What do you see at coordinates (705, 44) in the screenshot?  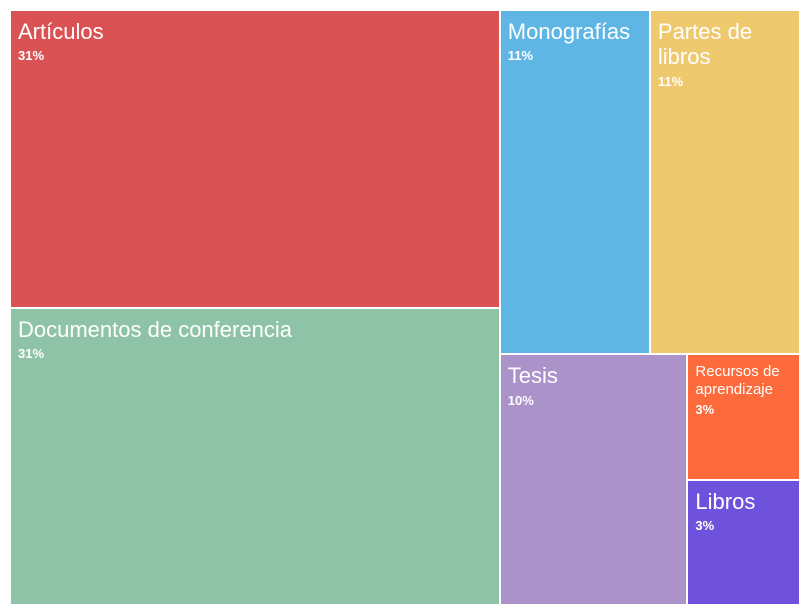 I see `tile-label: Partes de libros` at bounding box center [705, 44].